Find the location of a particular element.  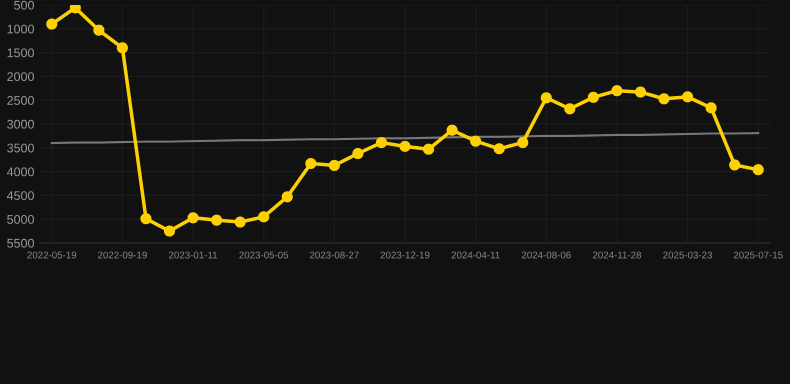

y-tick-label: 5500 is located at coordinates (20, 243).